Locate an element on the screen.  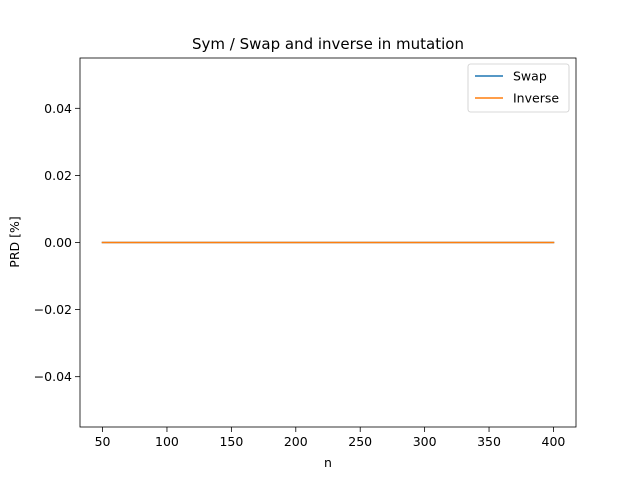
x-tick-label: 50 is located at coordinates (103, 441).